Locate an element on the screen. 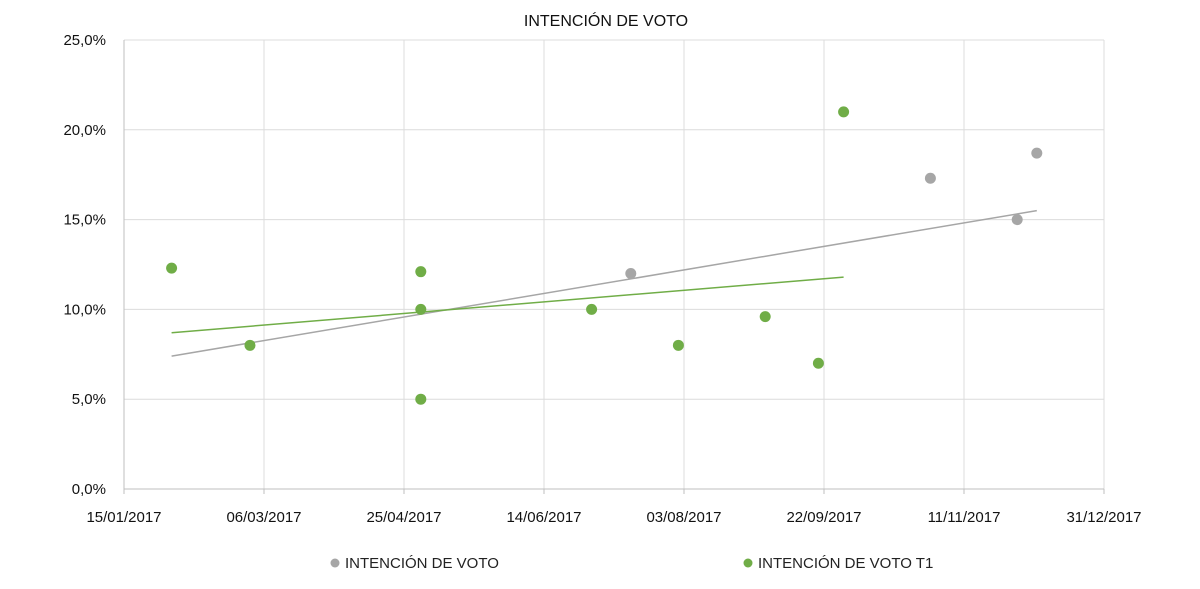 The image size is (1200, 589). legend-label-series-2: INTENCIÓN DE VOTO T1 is located at coordinates (845, 563).